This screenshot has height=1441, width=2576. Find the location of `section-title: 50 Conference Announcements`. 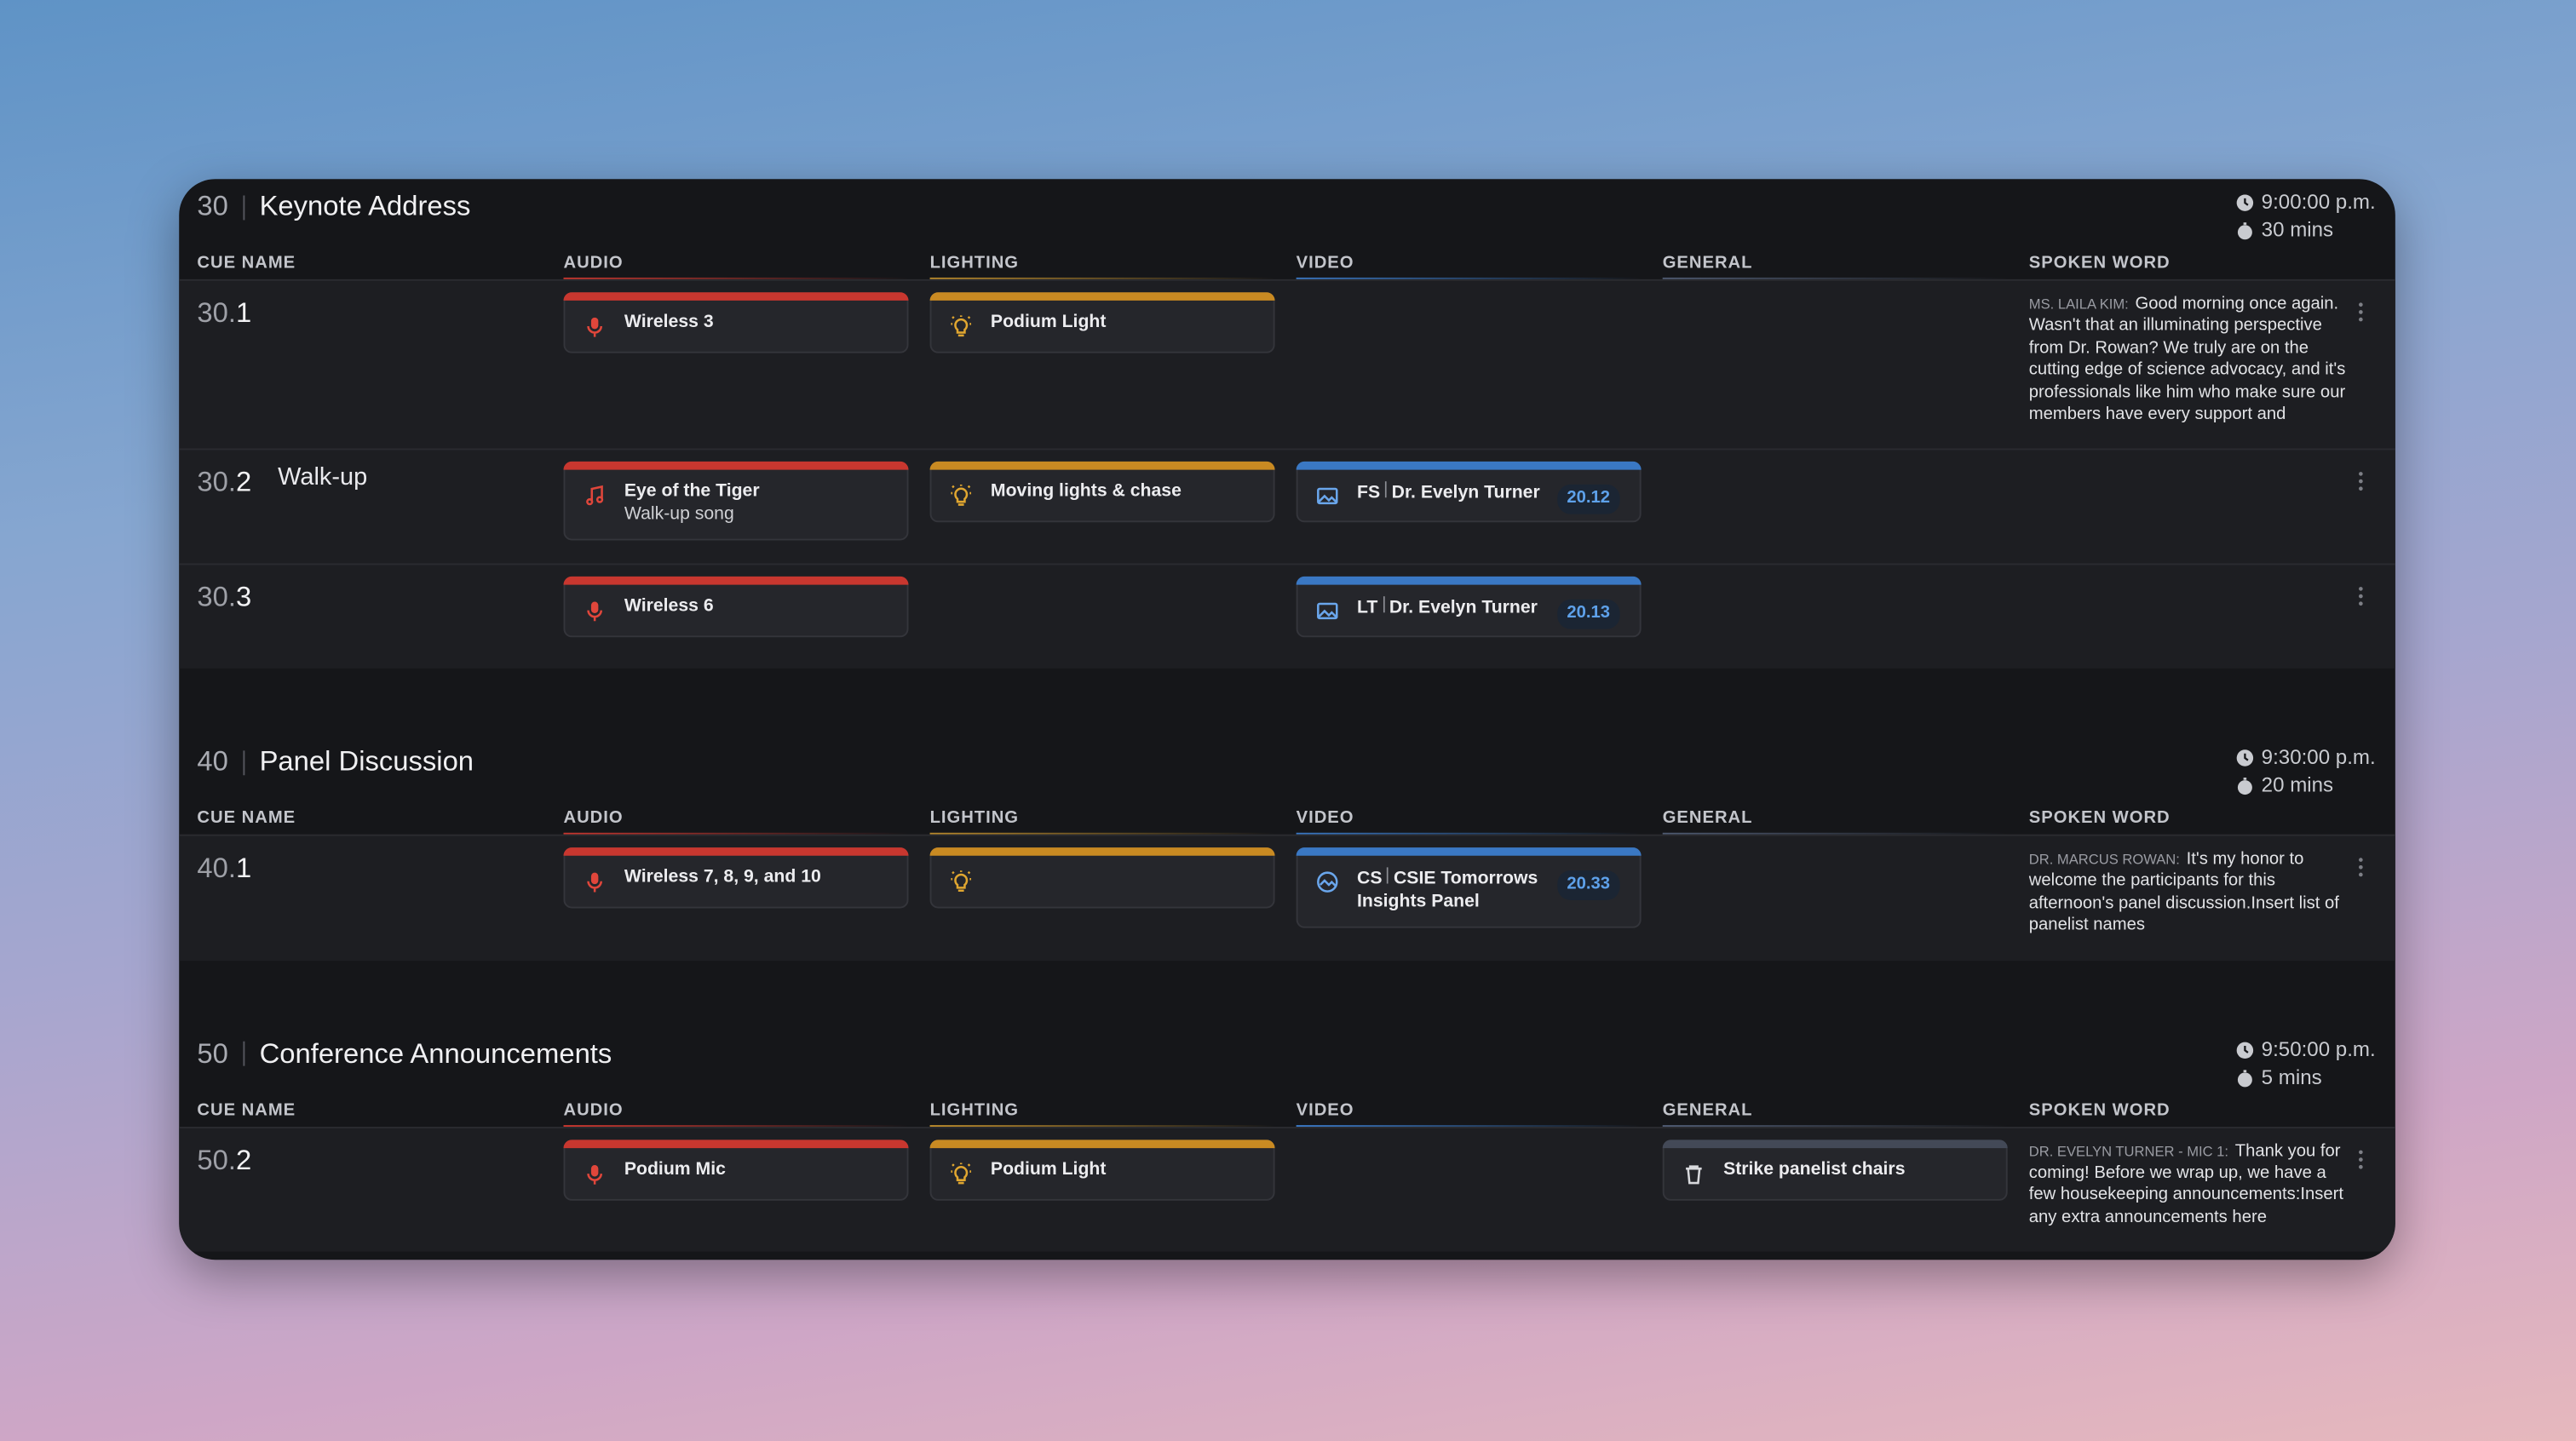

section-title: 50 Conference Announcements is located at coordinates (405, 1054).